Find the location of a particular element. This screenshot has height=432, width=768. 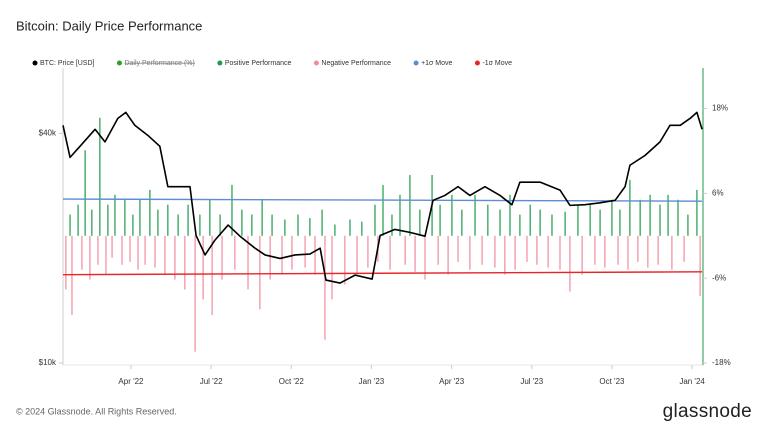

copyright: © 2024 Glassnode. All Rights Reserved. is located at coordinates (96, 411).